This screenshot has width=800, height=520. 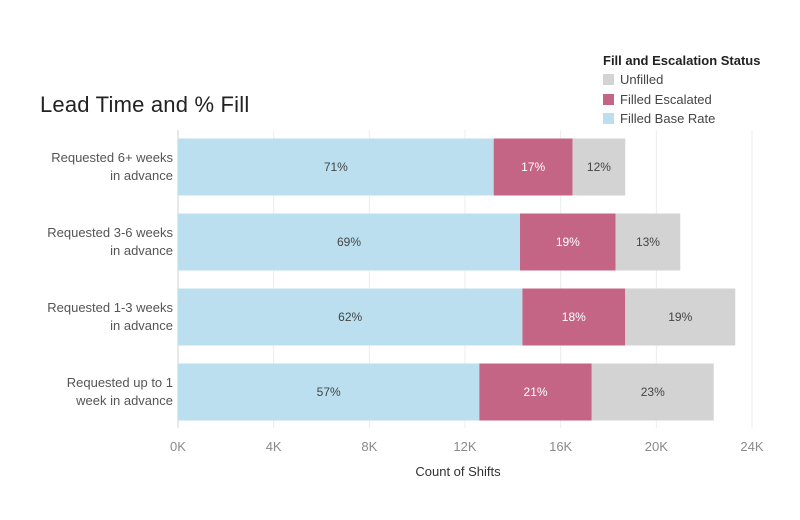 What do you see at coordinates (124, 400) in the screenshot?
I see `category-label: week in advance` at bounding box center [124, 400].